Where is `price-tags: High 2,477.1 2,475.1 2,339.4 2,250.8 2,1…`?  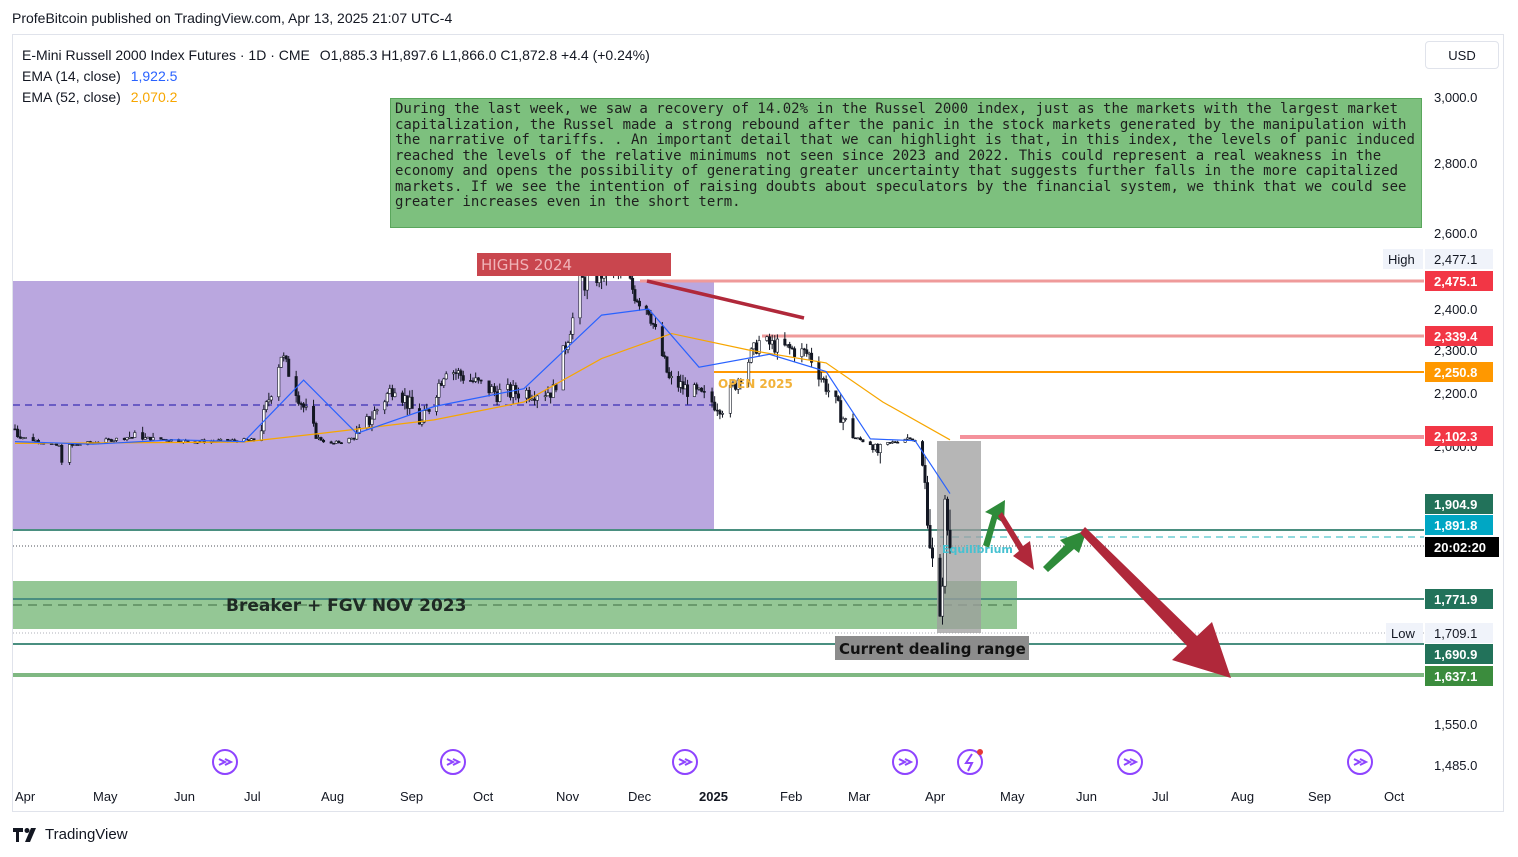 price-tags: High 2,477.1 2,475.1 2,339.4 2,250.8 2,1… is located at coordinates (1441, 467).